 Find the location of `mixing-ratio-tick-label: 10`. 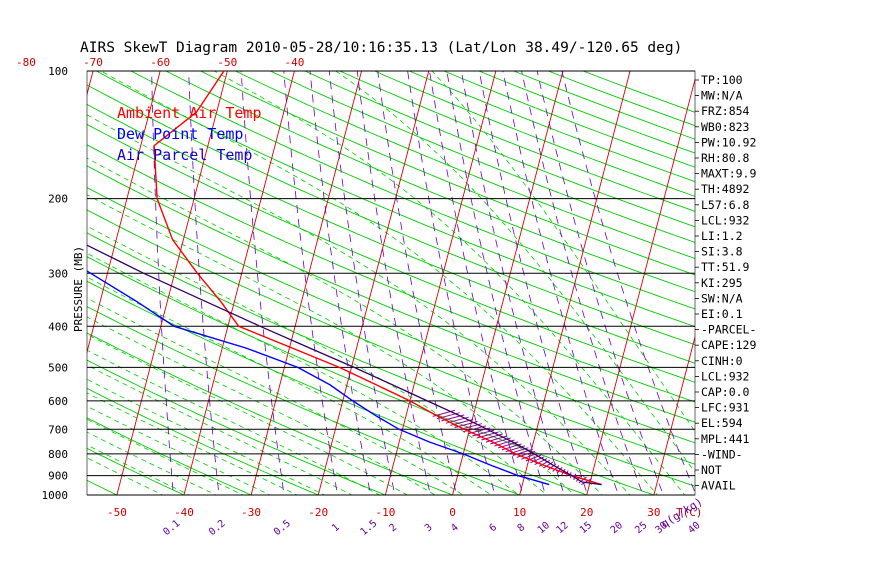

mixing-ratio-tick-label: 10 is located at coordinates (544, 528).